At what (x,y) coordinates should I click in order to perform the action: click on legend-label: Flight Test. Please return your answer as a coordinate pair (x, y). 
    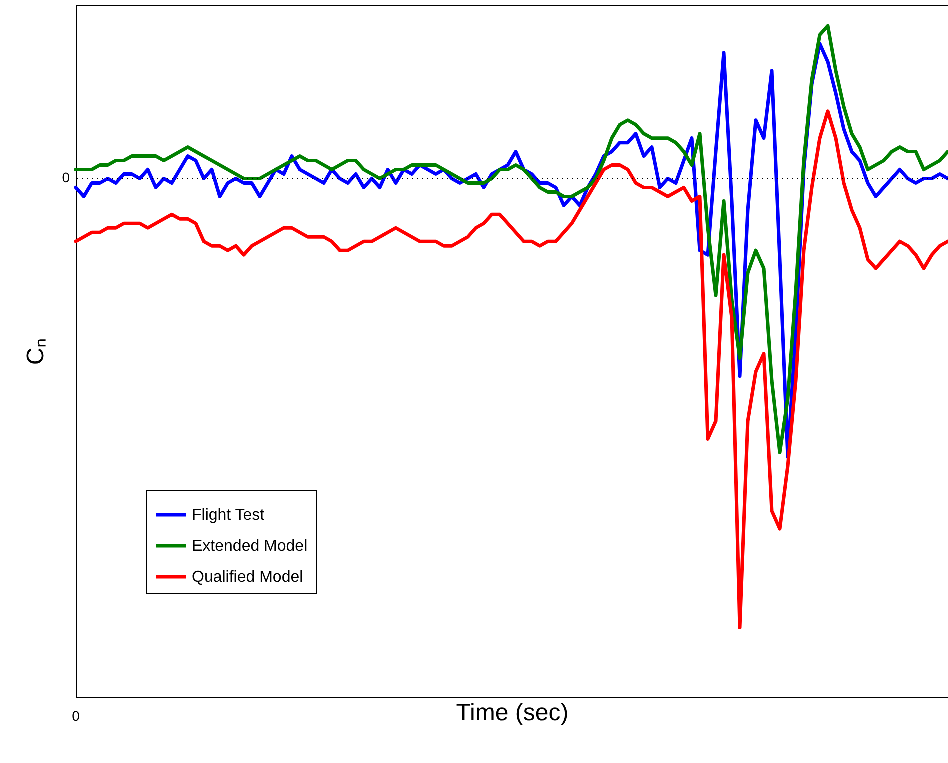
    Looking at the image, I should click on (229, 515).